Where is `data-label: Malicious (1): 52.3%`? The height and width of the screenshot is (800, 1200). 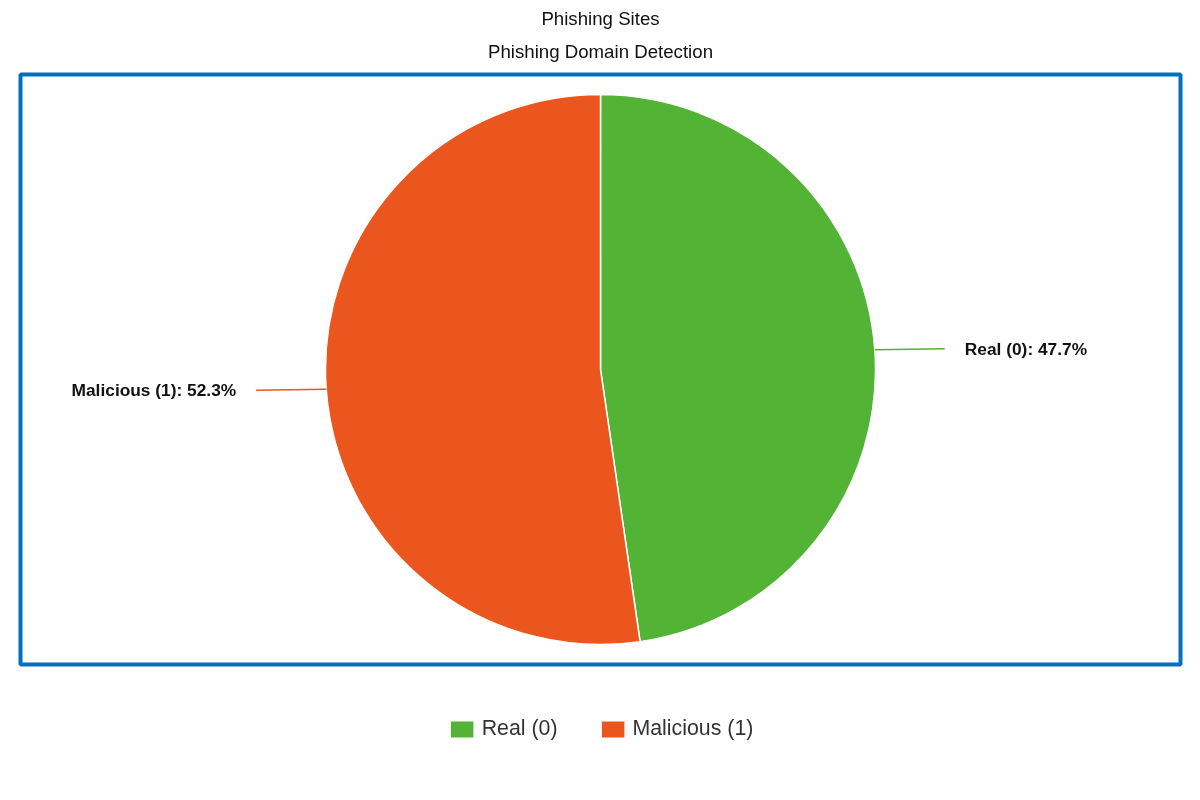
data-label: Malicious (1): 52.3% is located at coordinates (154, 390).